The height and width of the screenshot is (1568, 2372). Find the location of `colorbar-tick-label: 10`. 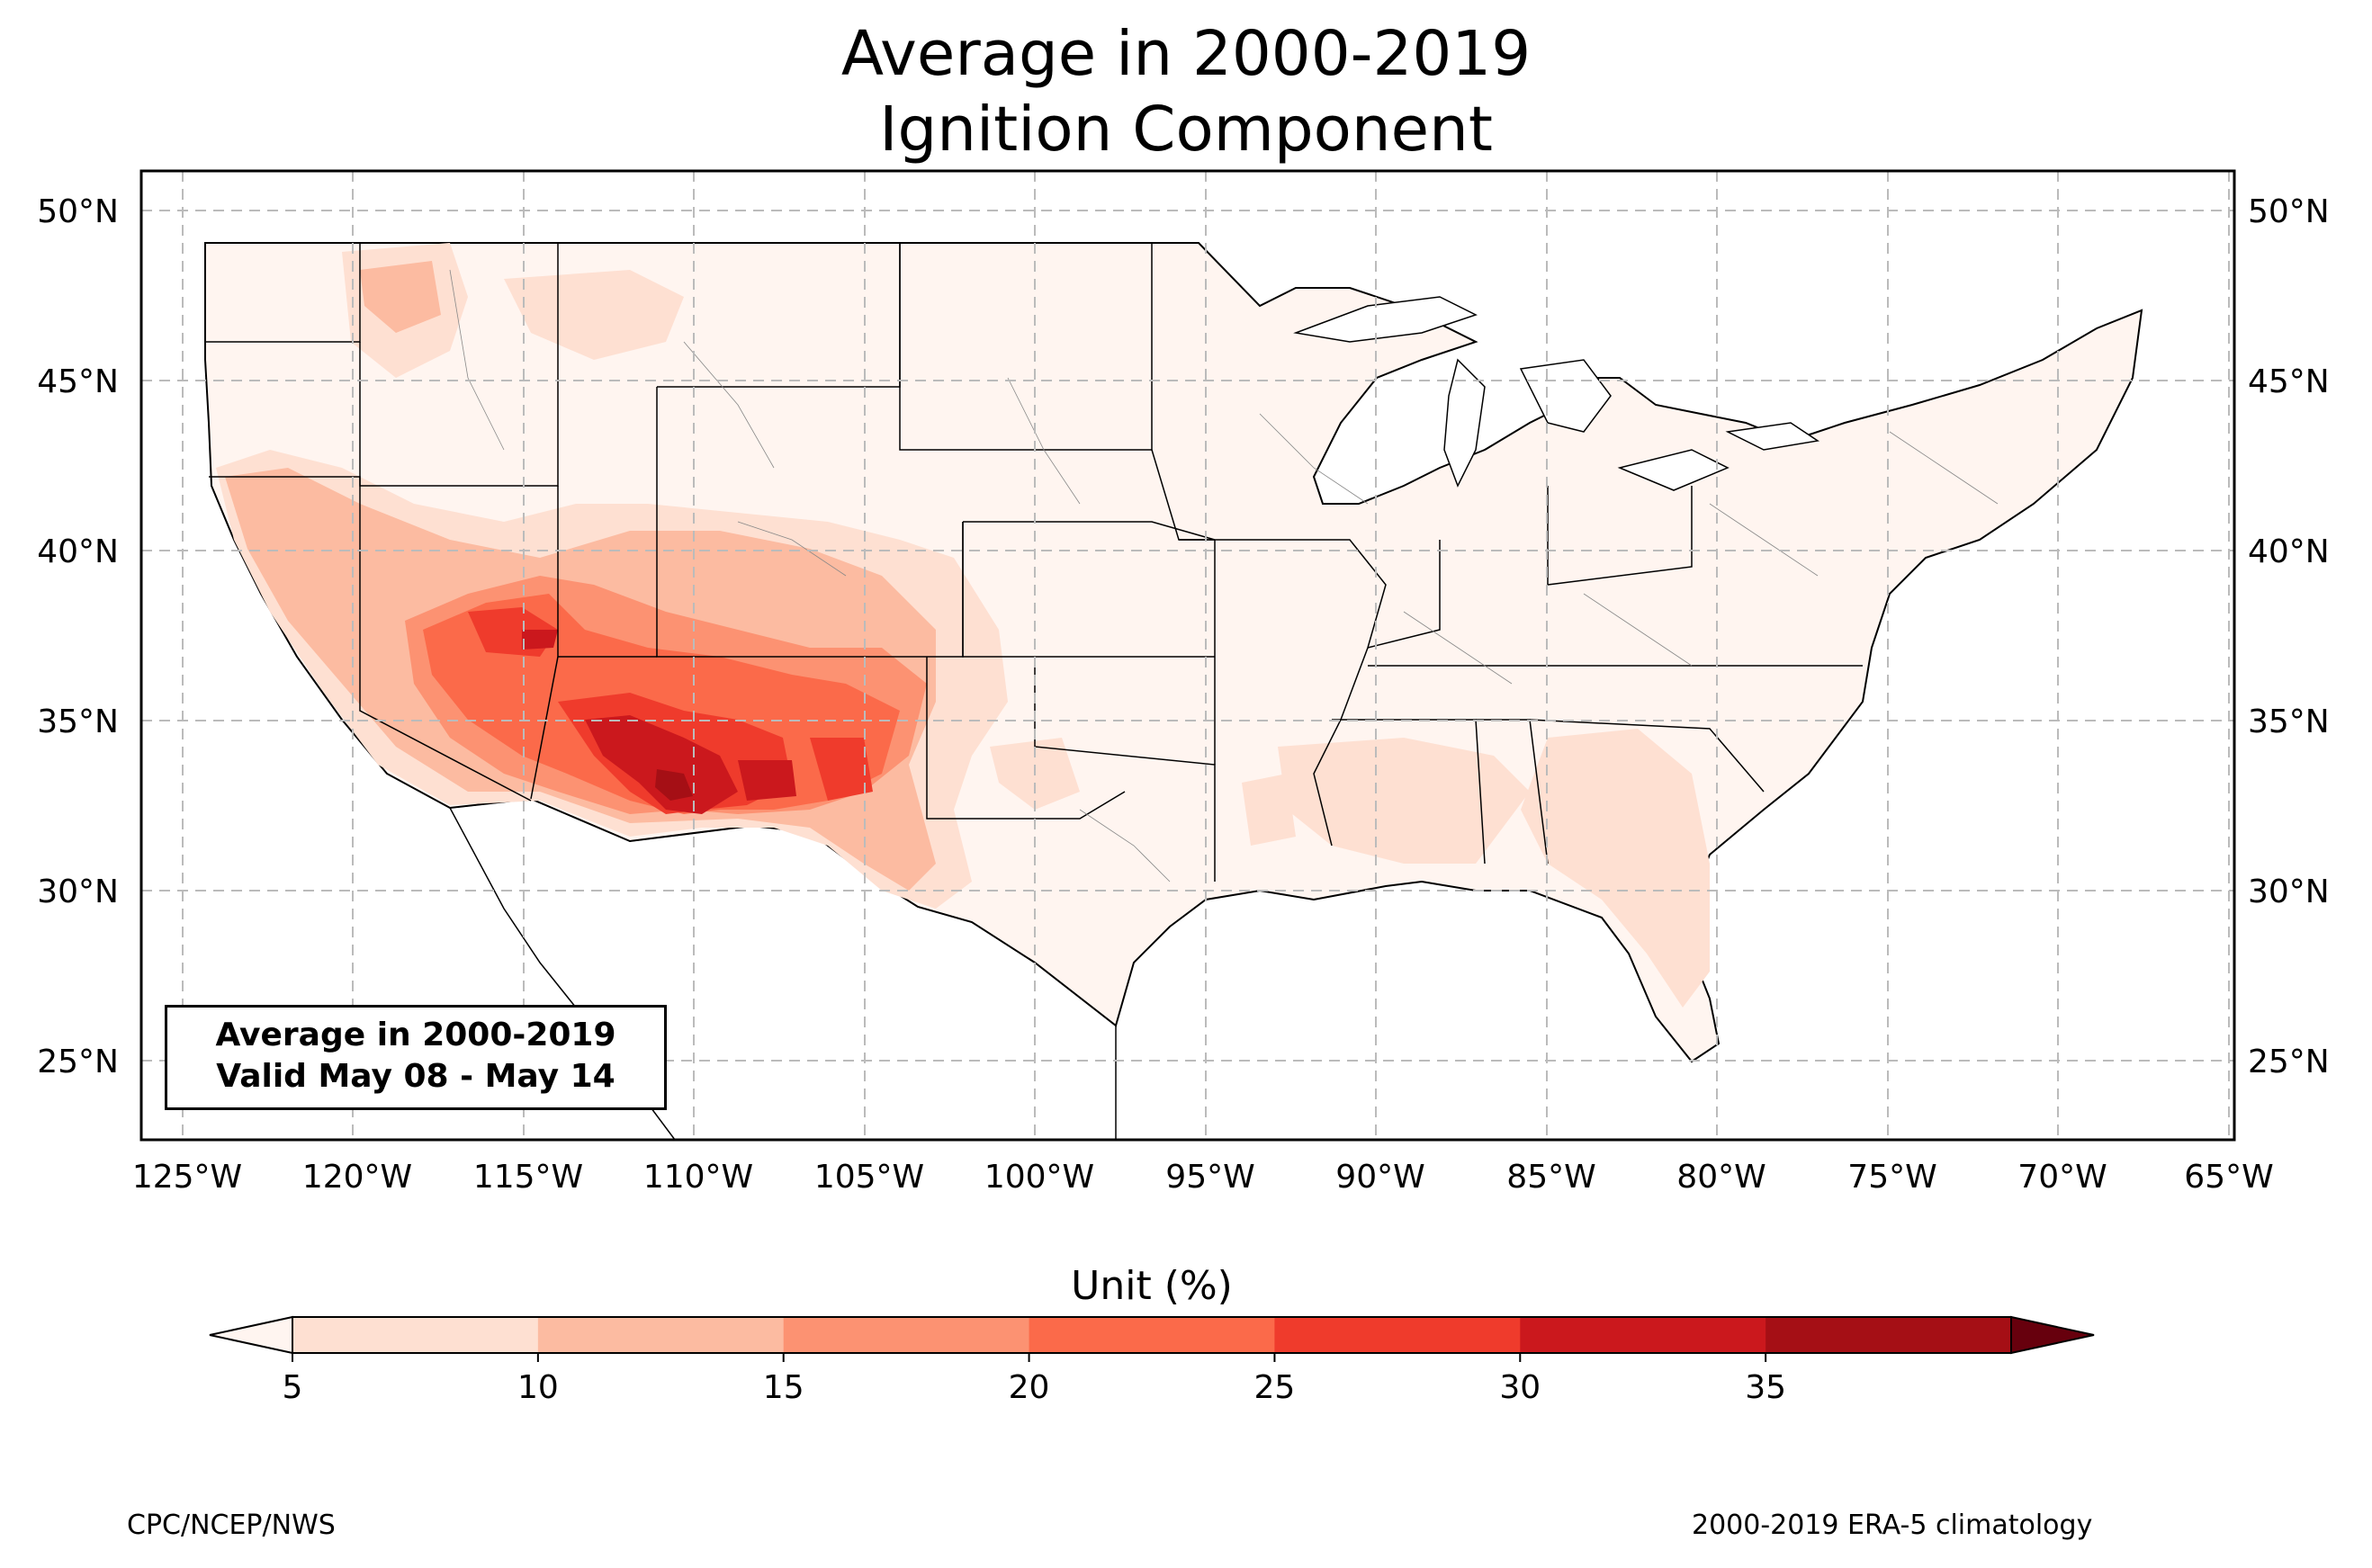

colorbar-tick-label: 10 is located at coordinates (538, 1387).